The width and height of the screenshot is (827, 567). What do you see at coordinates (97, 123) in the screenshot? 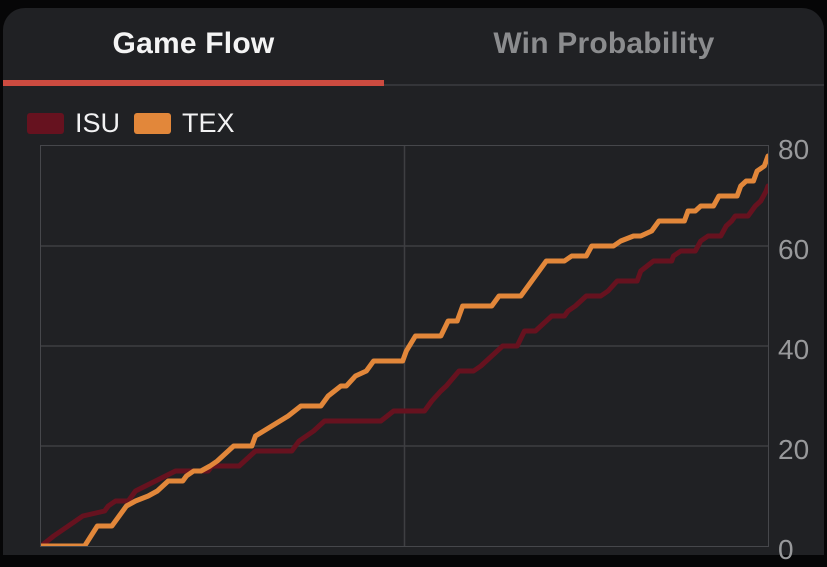
I see `legend-label-isu: ISU` at bounding box center [97, 123].